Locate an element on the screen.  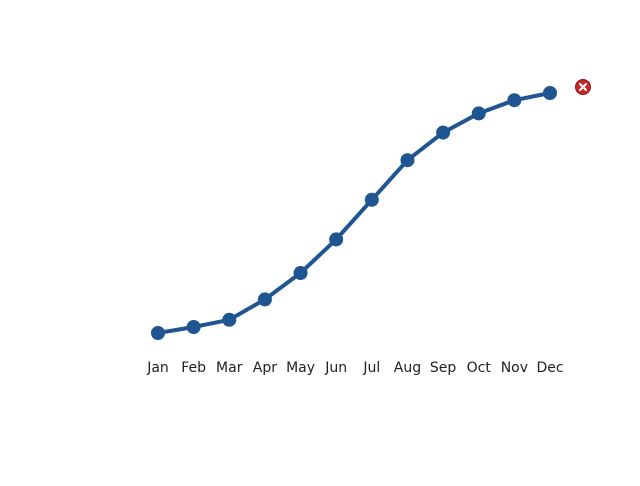
x-tick-label: Feb is located at coordinates (193, 368).